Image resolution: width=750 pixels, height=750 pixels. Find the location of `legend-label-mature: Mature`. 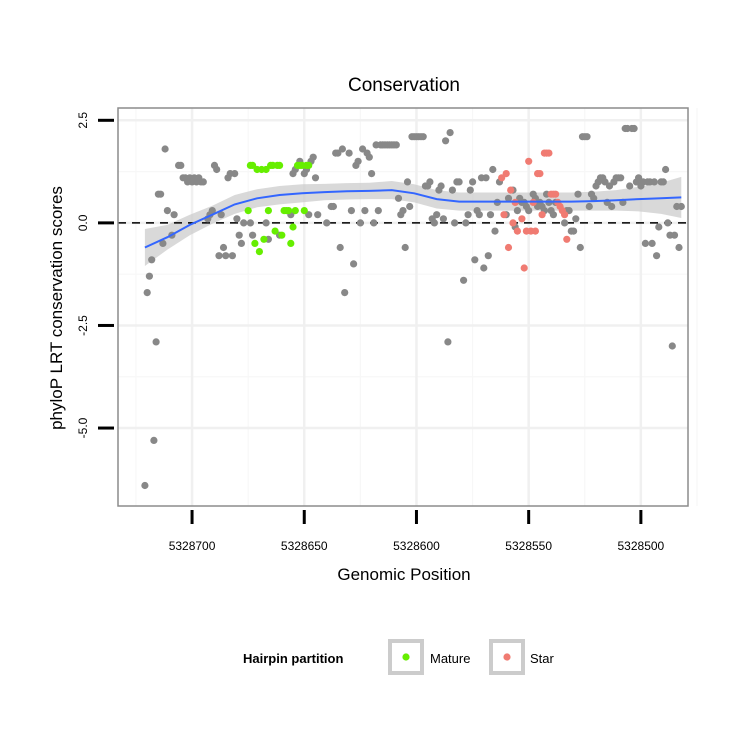

legend-label-mature: Mature is located at coordinates (450, 658).